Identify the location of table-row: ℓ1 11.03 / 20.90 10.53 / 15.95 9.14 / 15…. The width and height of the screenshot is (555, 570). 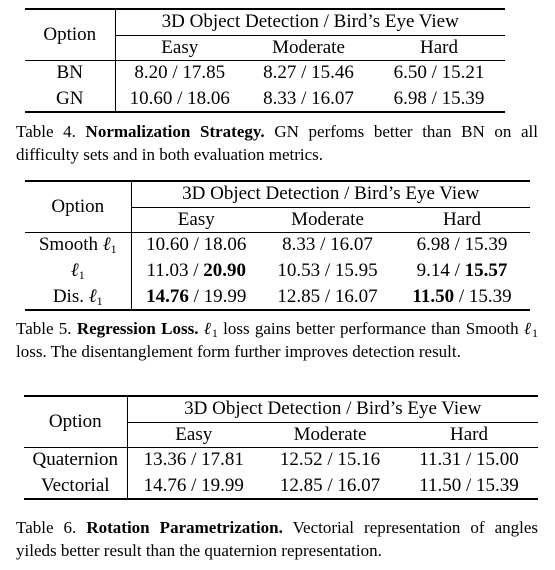
(277, 271).